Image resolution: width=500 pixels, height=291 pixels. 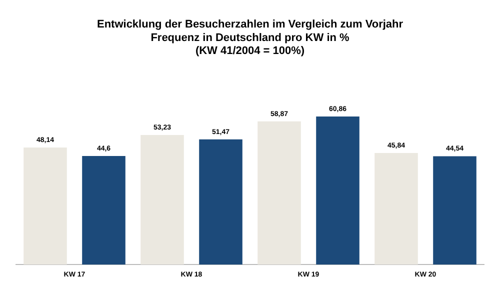 What do you see at coordinates (250, 38) in the screenshot?
I see `chart-title: Entwicklung der Besucherzahlen im Vergleich zum Vorjahr Frequenz in Deutschland pro KW in % (KW 41/2004 = 100%)` at bounding box center [250, 38].